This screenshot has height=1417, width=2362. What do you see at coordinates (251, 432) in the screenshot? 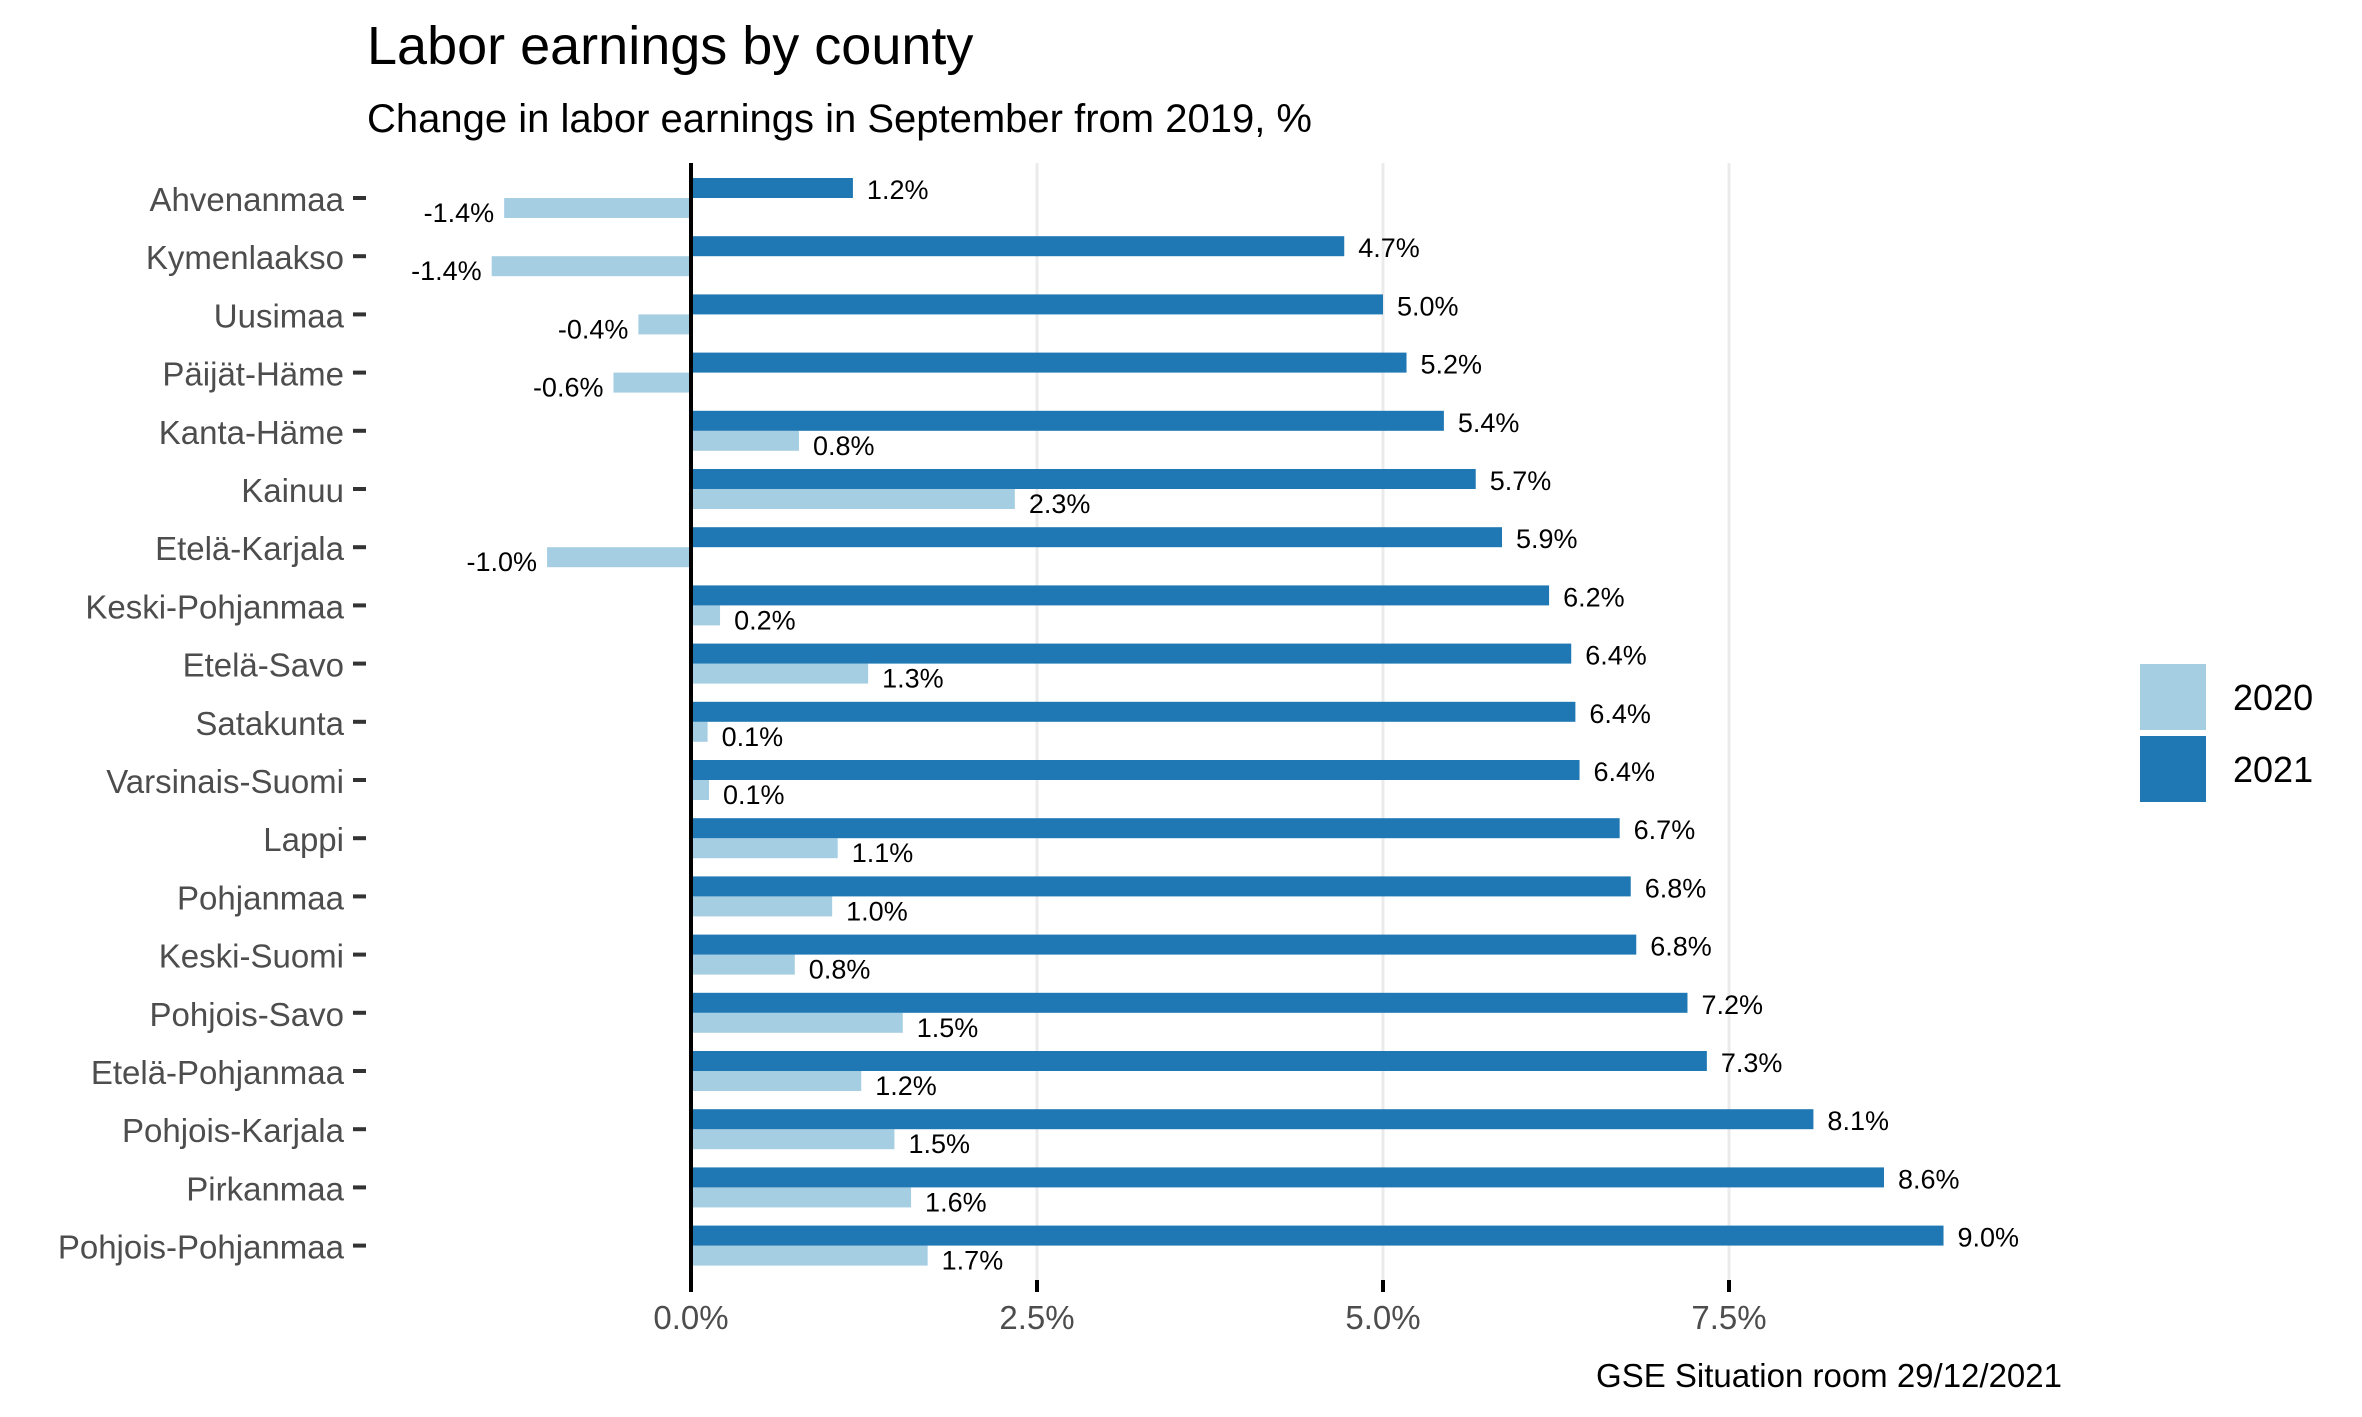
I see `y-tick-label-kanta-hame: Kanta-Häme` at bounding box center [251, 432].